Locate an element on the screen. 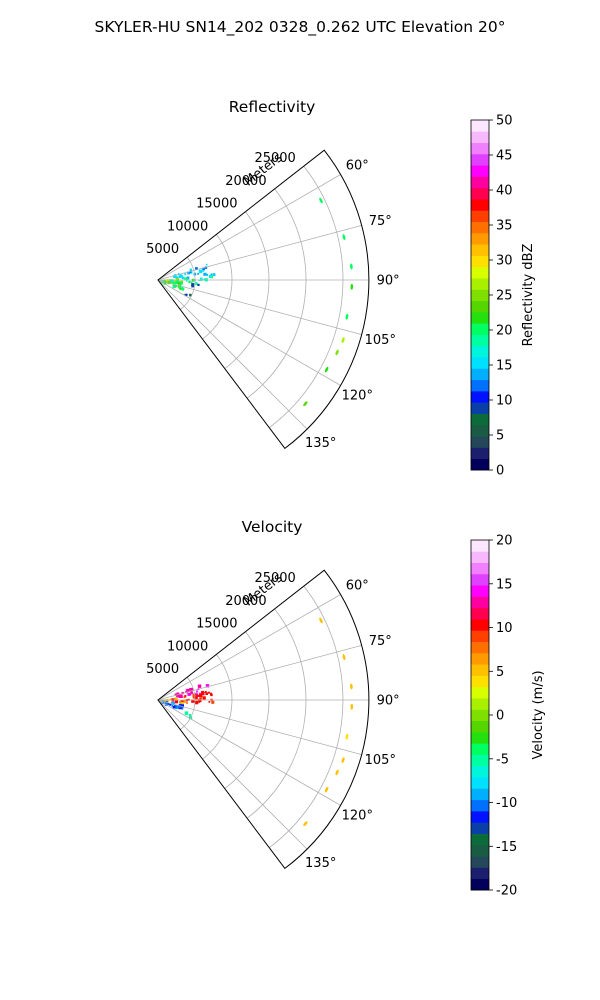 This screenshot has width=600, height=1000. velocity-colorbar-tick-label: 15 is located at coordinates (504, 584).